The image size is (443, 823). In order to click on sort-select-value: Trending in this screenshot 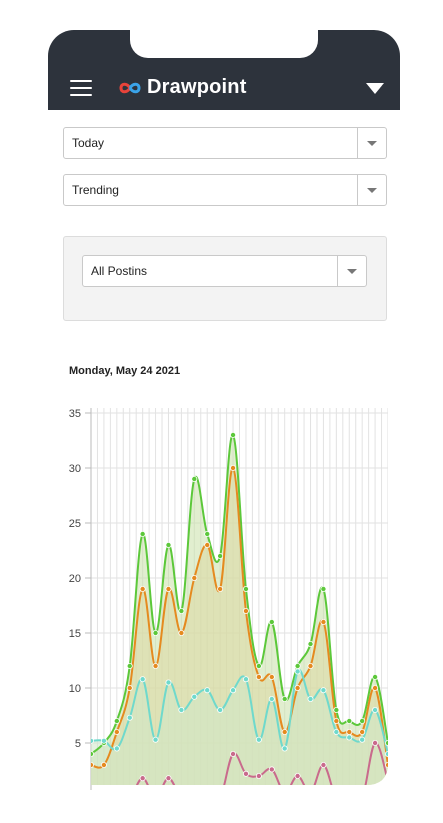, I will do `click(95, 190)`.